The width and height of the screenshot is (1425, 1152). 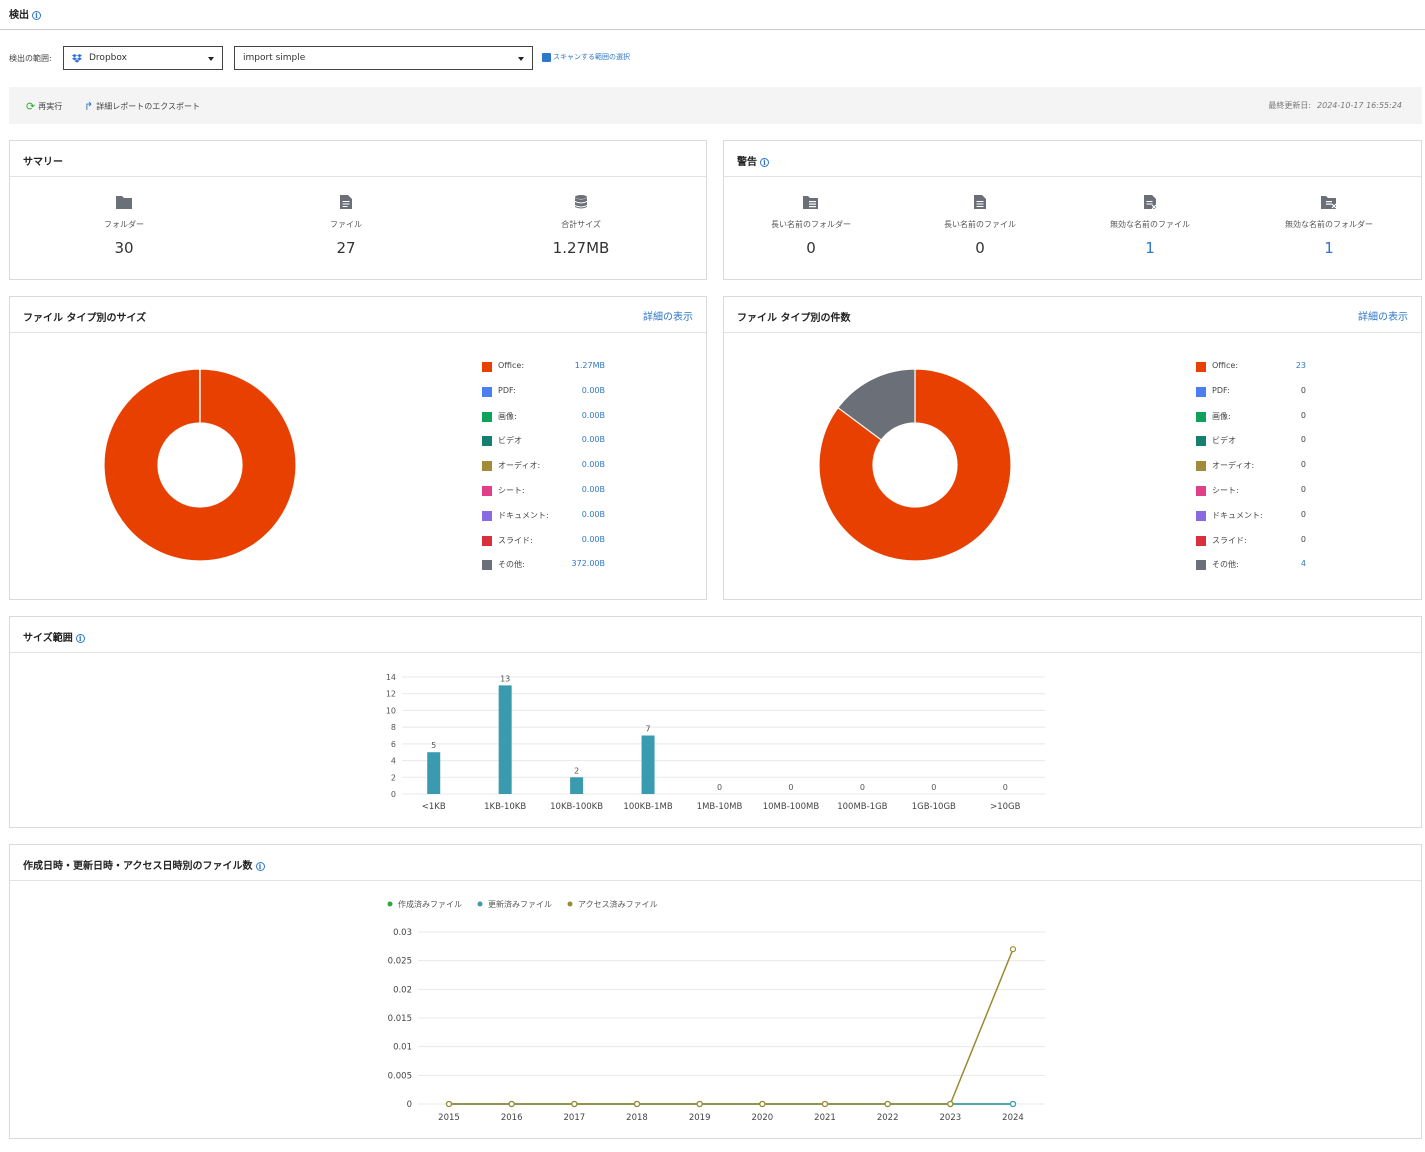 I want to click on legend-label: アクセス済みファイル, so click(x=618, y=904).